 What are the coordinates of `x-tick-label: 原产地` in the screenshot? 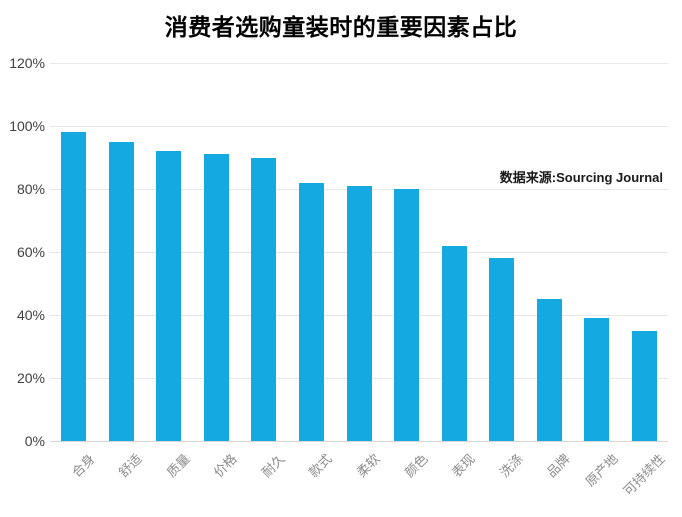 It's located at (601, 470).